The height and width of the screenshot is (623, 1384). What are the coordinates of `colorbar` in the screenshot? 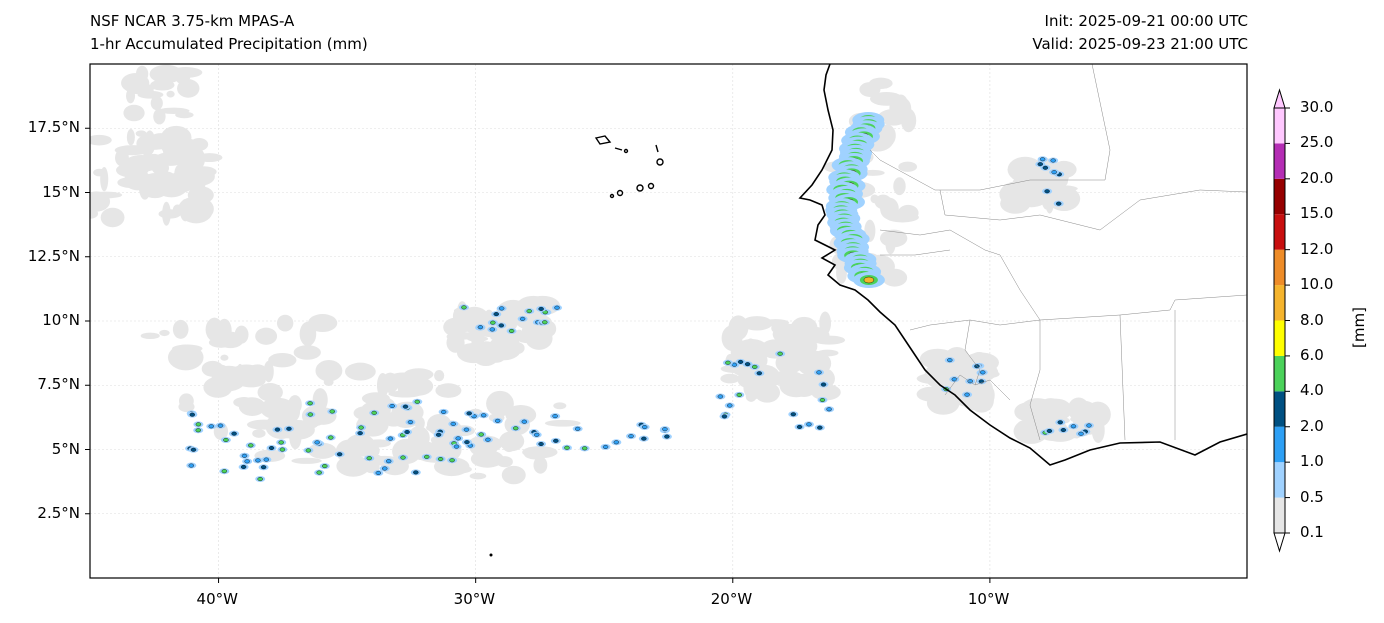 It's located at (1281, 320).